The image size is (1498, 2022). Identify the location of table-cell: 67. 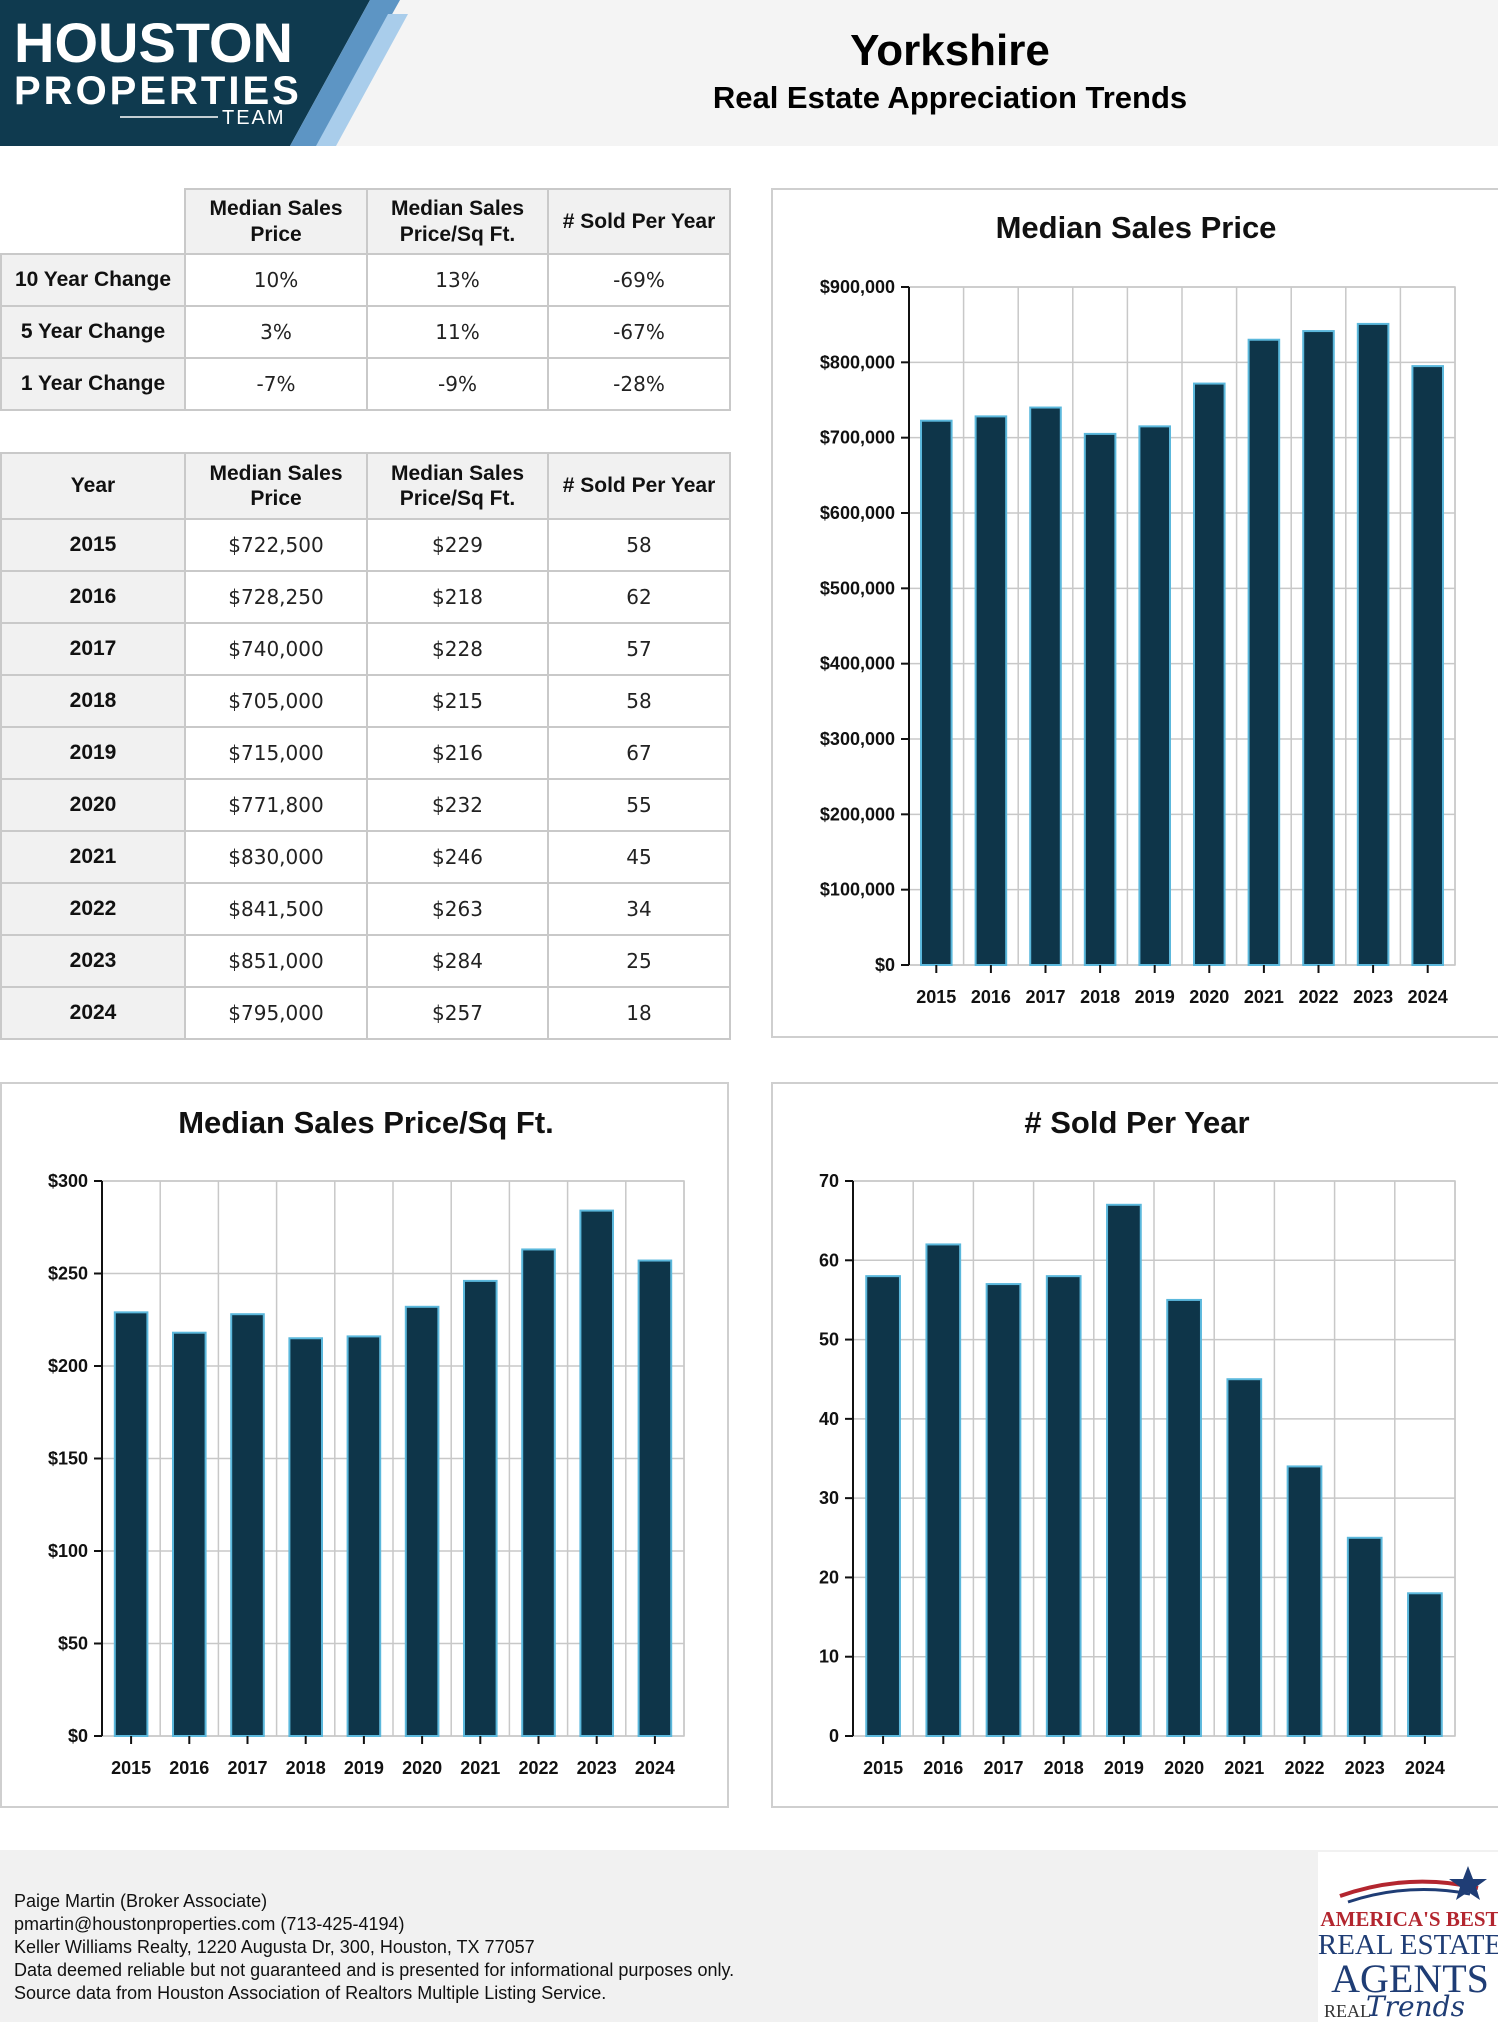
(639, 753).